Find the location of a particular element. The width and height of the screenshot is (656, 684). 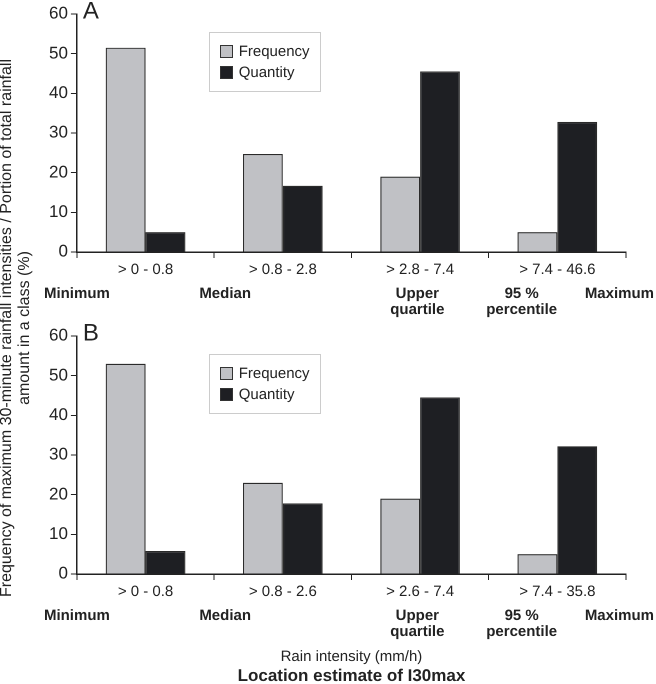

x-tick-label: > 7.4 - 35.8 is located at coordinates (557, 591).